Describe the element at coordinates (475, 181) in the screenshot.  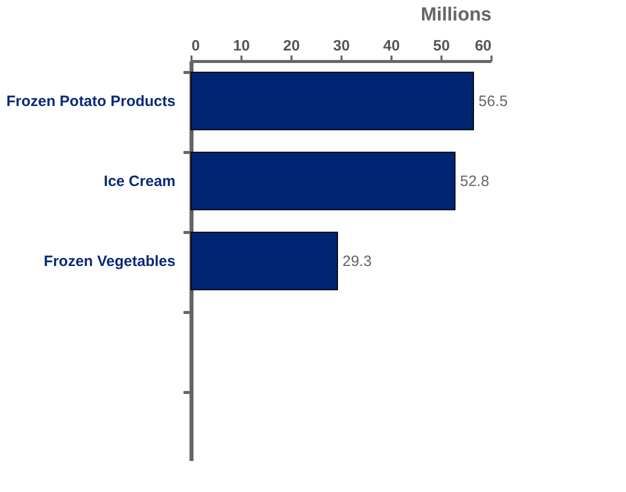
I see `data-label: 52.8` at that location.